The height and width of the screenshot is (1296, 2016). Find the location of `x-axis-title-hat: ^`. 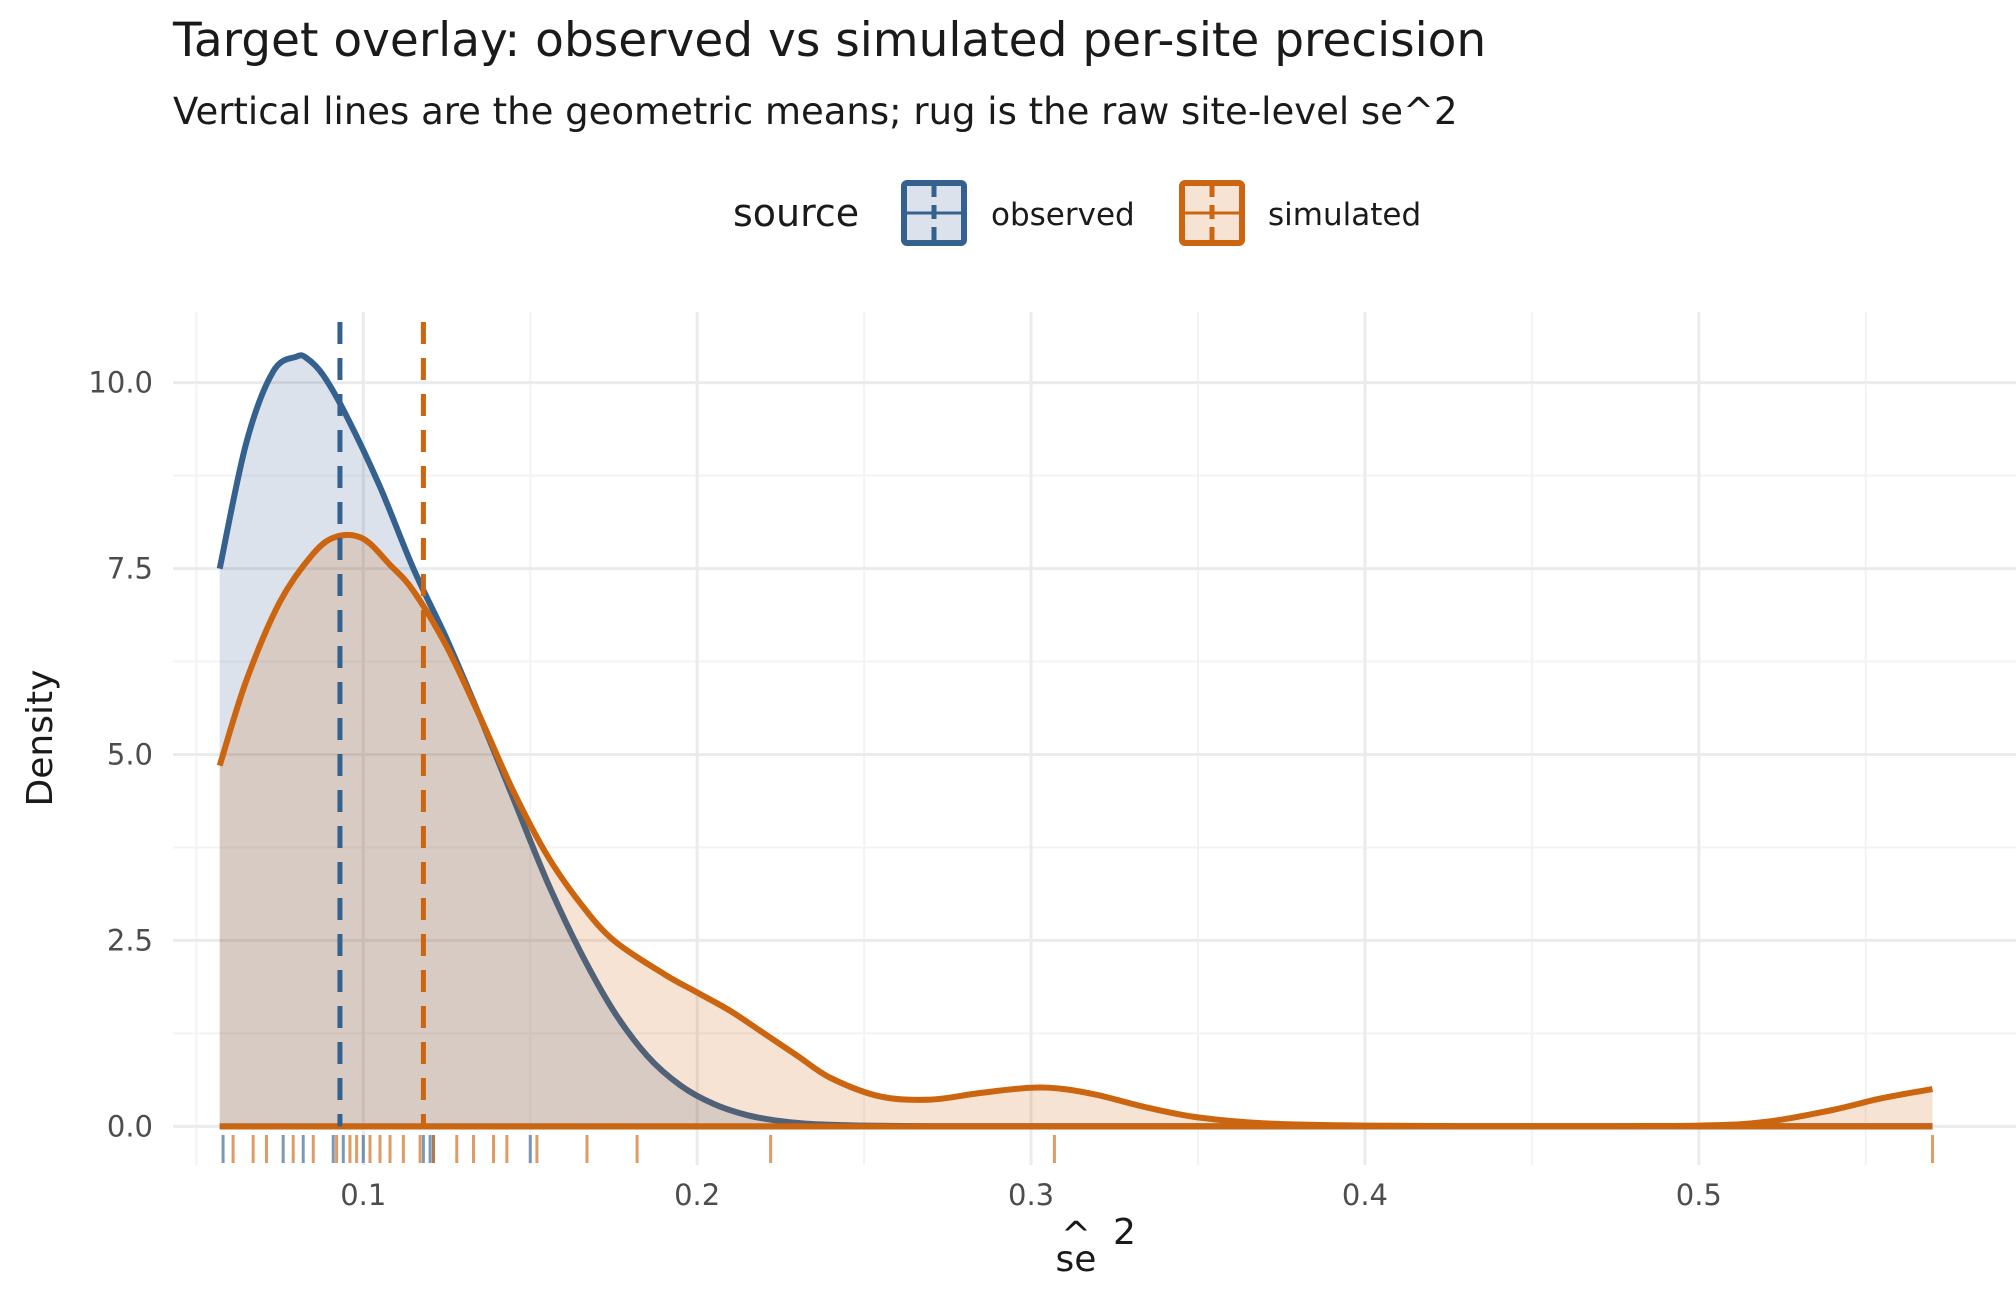

x-axis-title-hat: ^ is located at coordinates (1076, 1235).